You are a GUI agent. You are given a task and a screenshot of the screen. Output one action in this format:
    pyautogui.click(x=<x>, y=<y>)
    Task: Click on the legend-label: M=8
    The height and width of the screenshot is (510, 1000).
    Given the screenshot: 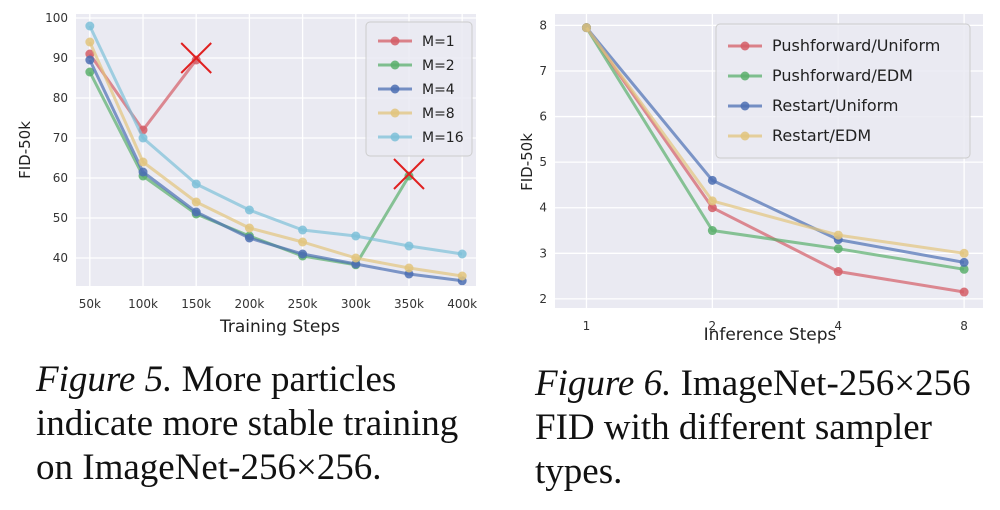 What is the action you would take?
    pyautogui.click(x=438, y=114)
    